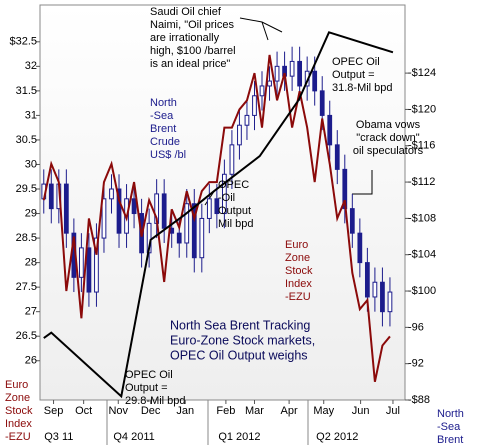 The width and height of the screenshot is (477, 447). What do you see at coordinates (155, 401) in the screenshot?
I see `annotation: 29.8-Mil bpd` at bounding box center [155, 401].